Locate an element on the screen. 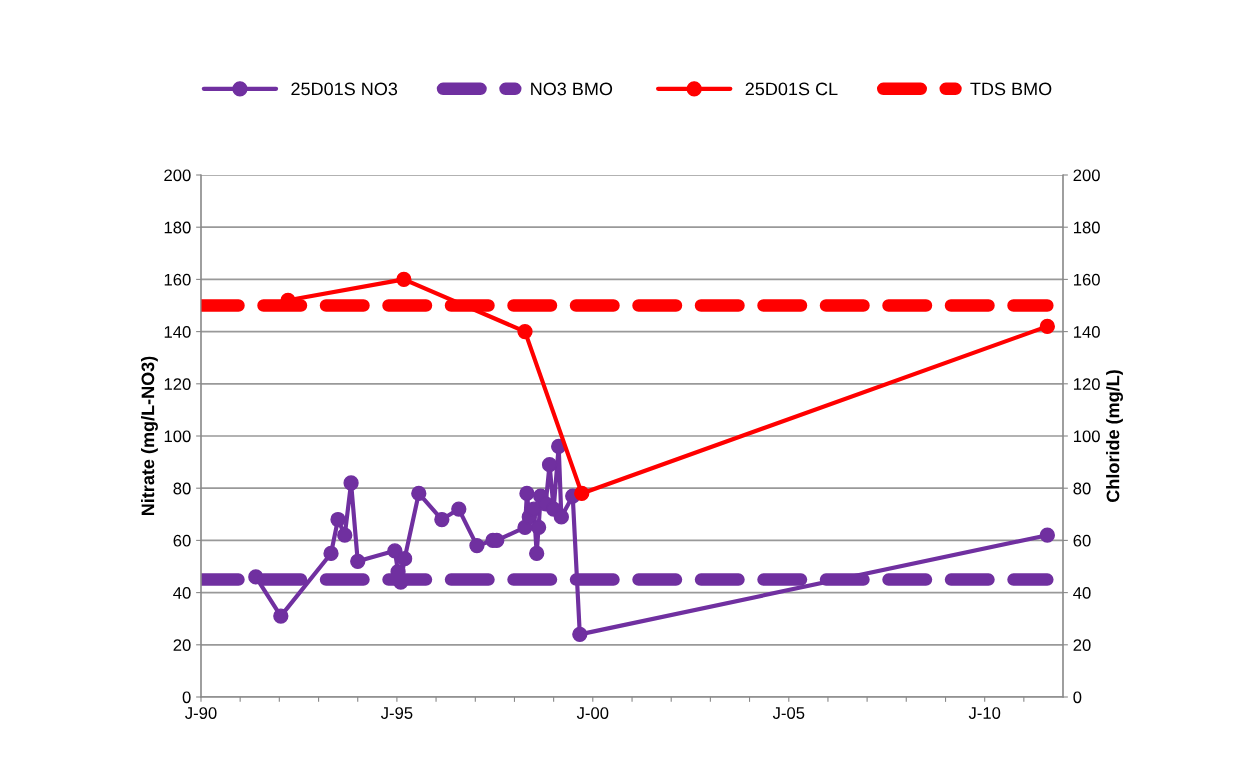 The image size is (1256, 774). x-tick-label: J-00 is located at coordinates (592, 713).